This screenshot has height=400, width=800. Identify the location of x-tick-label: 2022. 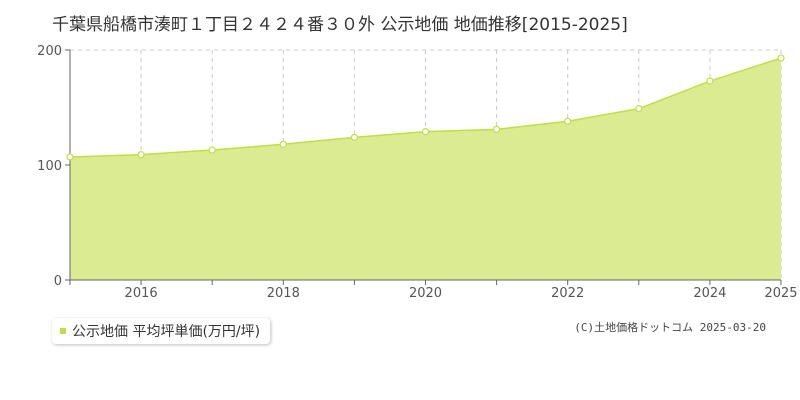
(567, 293).